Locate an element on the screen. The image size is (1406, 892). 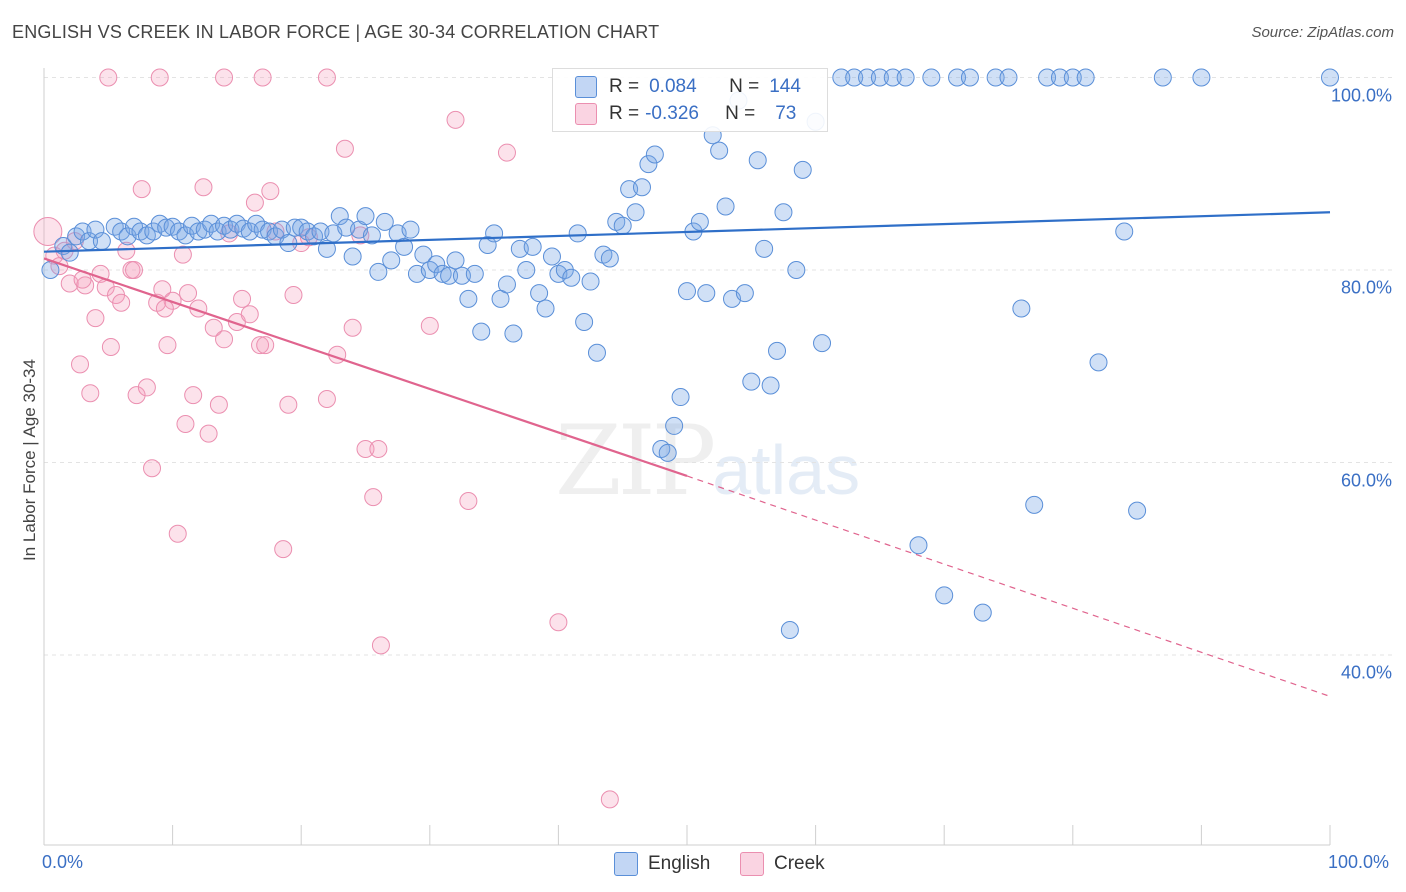
stats-legend: R = 0.084 N = 144 R = -0.326 N = 73 is located at coordinates (690, 100).